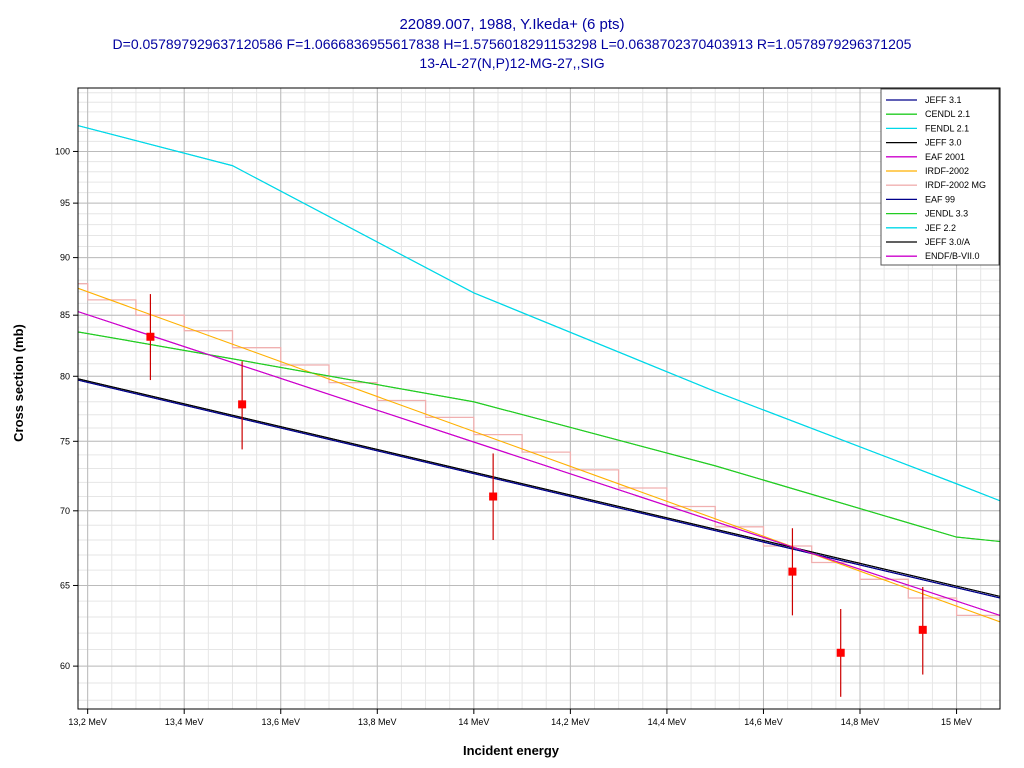 This screenshot has width=1024, height=768. What do you see at coordinates (511, 750) in the screenshot?
I see `x-axis-label: Incident energy` at bounding box center [511, 750].